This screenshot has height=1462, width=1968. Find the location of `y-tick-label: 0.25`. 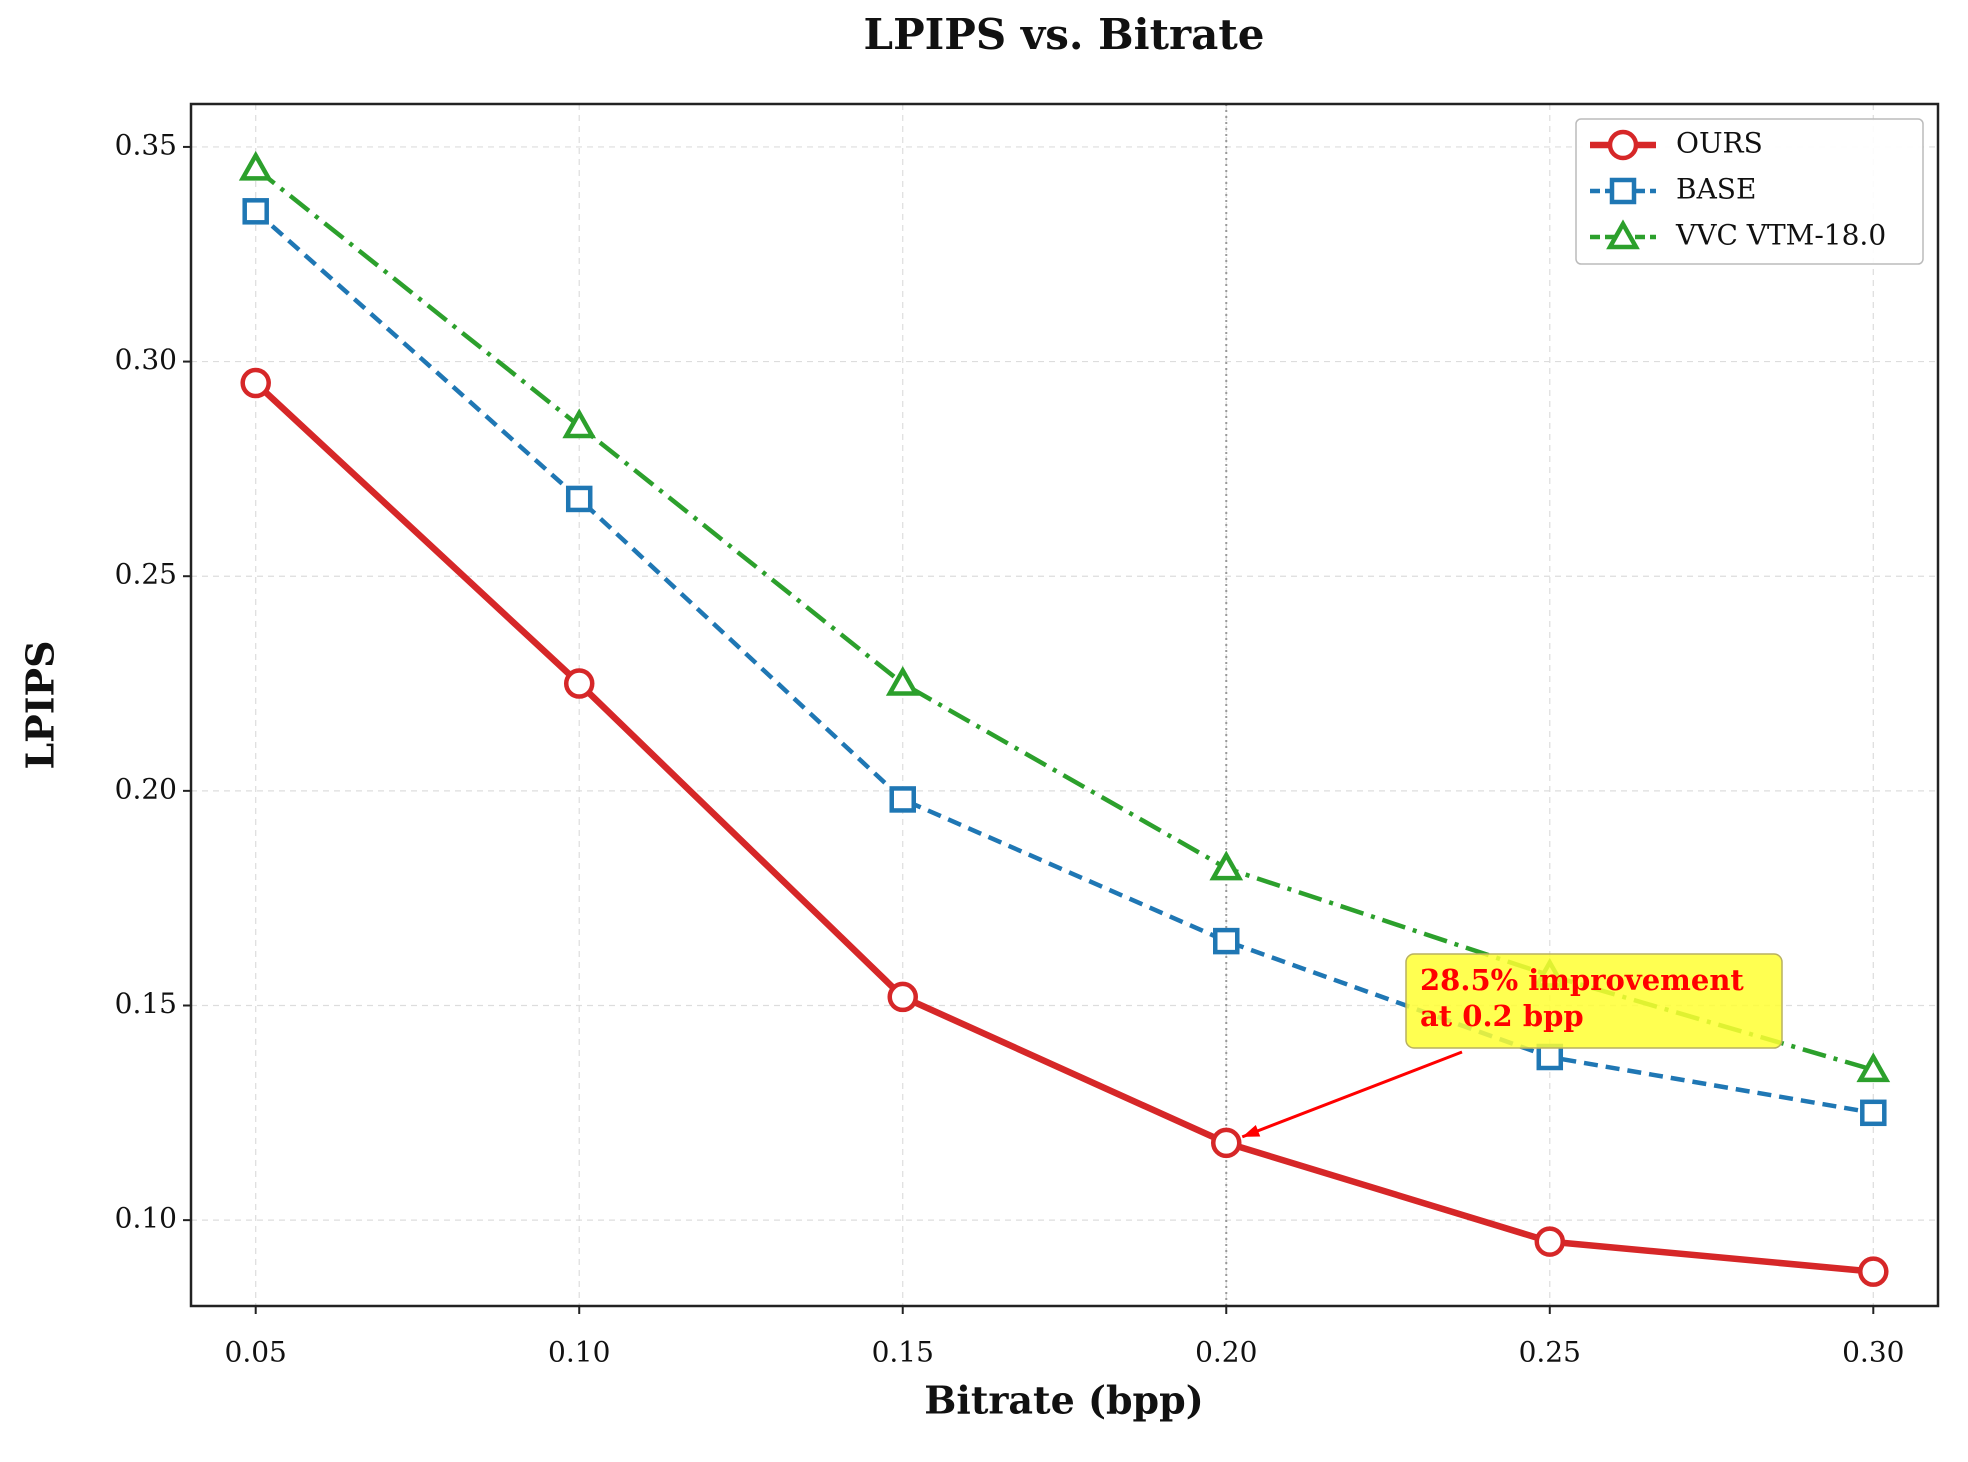

y-tick-label: 0.25 is located at coordinates (146, 574).